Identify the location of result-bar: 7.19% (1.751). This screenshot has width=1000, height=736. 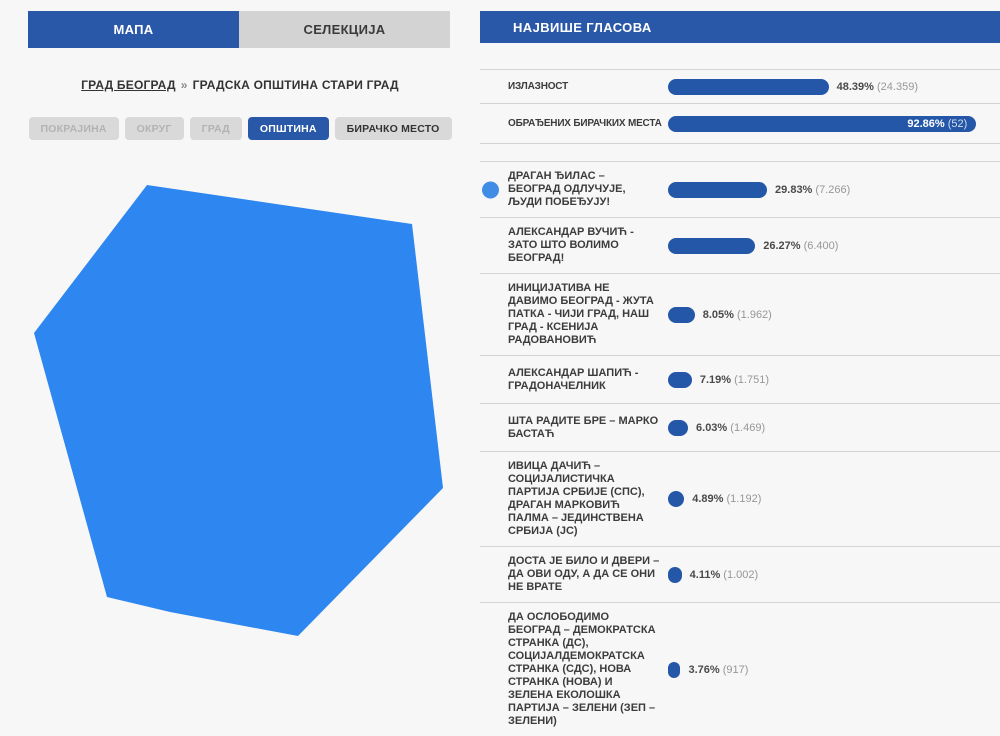
(680, 379).